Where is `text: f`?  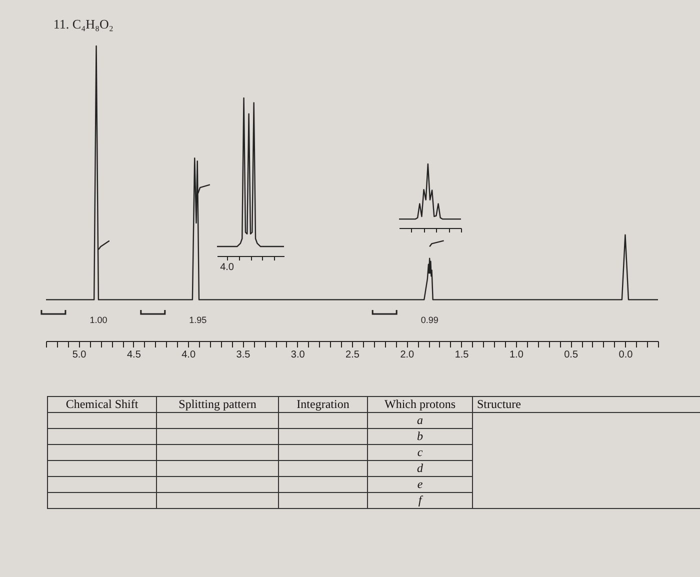
text: f is located at coordinates (420, 500).